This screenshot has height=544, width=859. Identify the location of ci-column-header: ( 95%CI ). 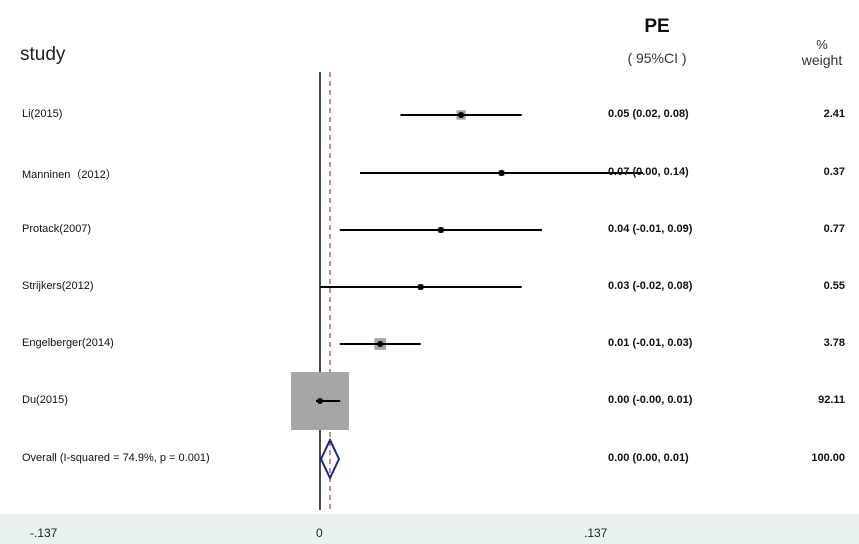
(657, 58).